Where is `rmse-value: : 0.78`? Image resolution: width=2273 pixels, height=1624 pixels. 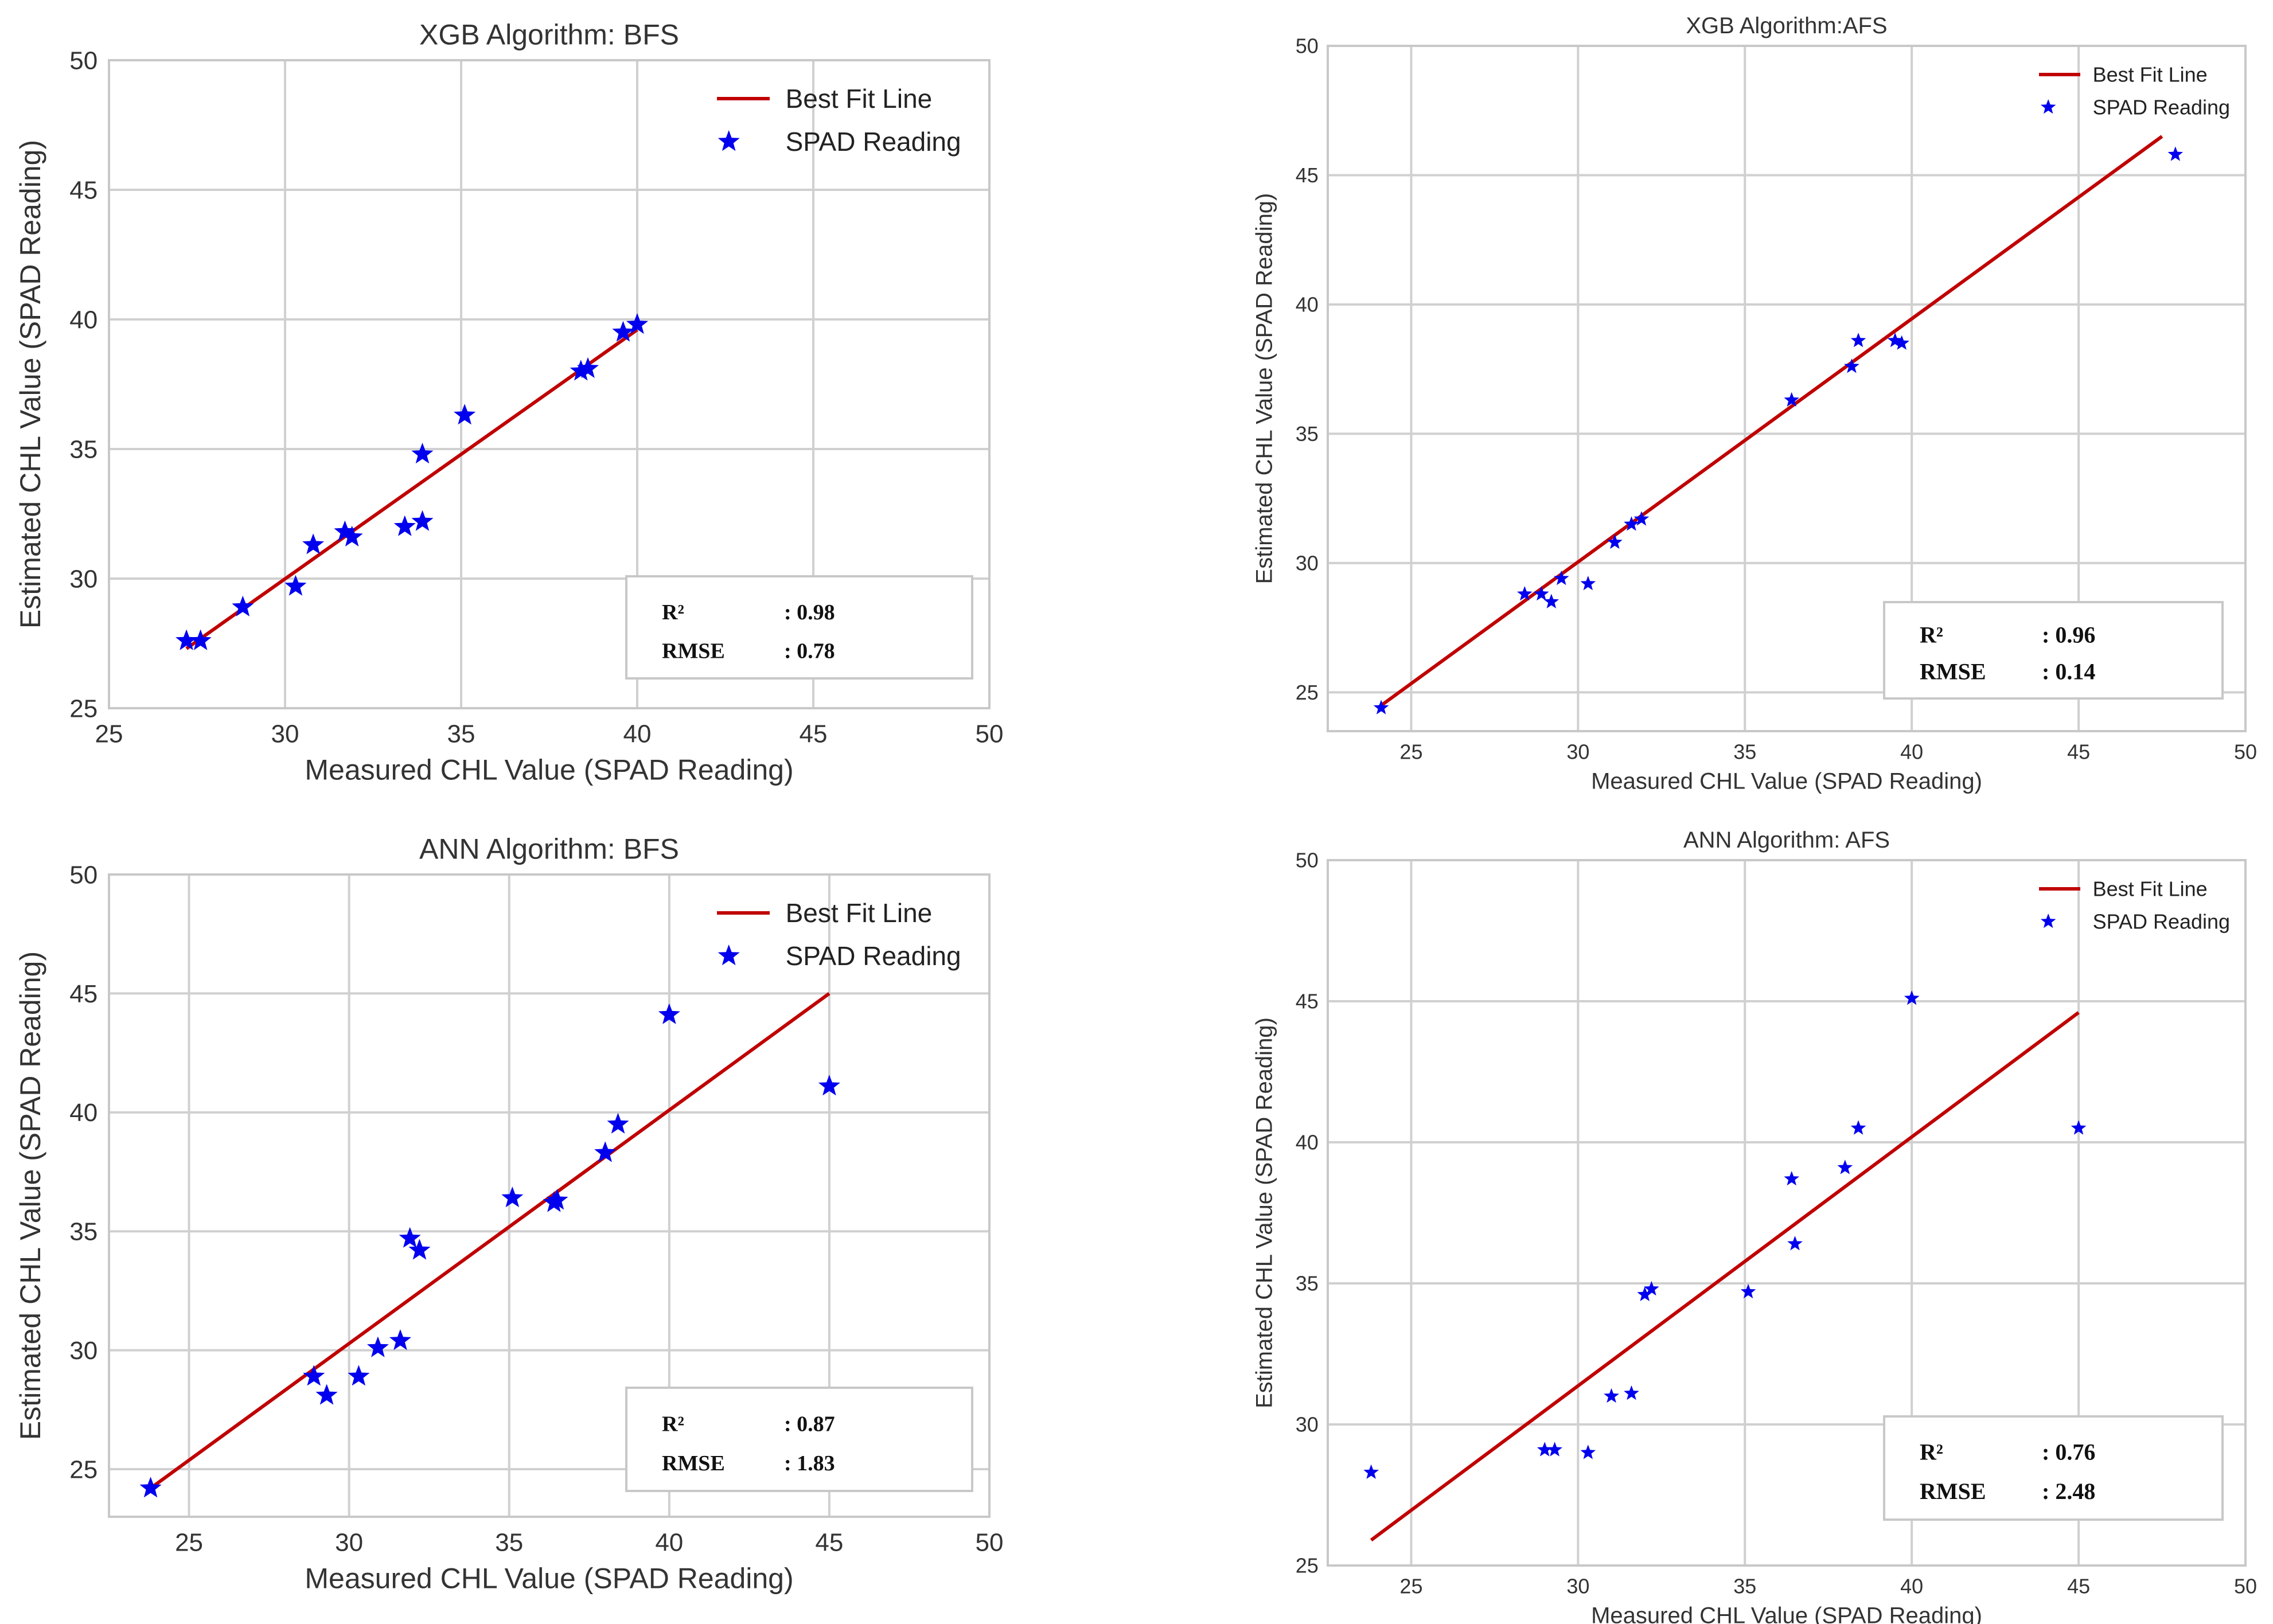 rmse-value: : 0.78 is located at coordinates (809, 651).